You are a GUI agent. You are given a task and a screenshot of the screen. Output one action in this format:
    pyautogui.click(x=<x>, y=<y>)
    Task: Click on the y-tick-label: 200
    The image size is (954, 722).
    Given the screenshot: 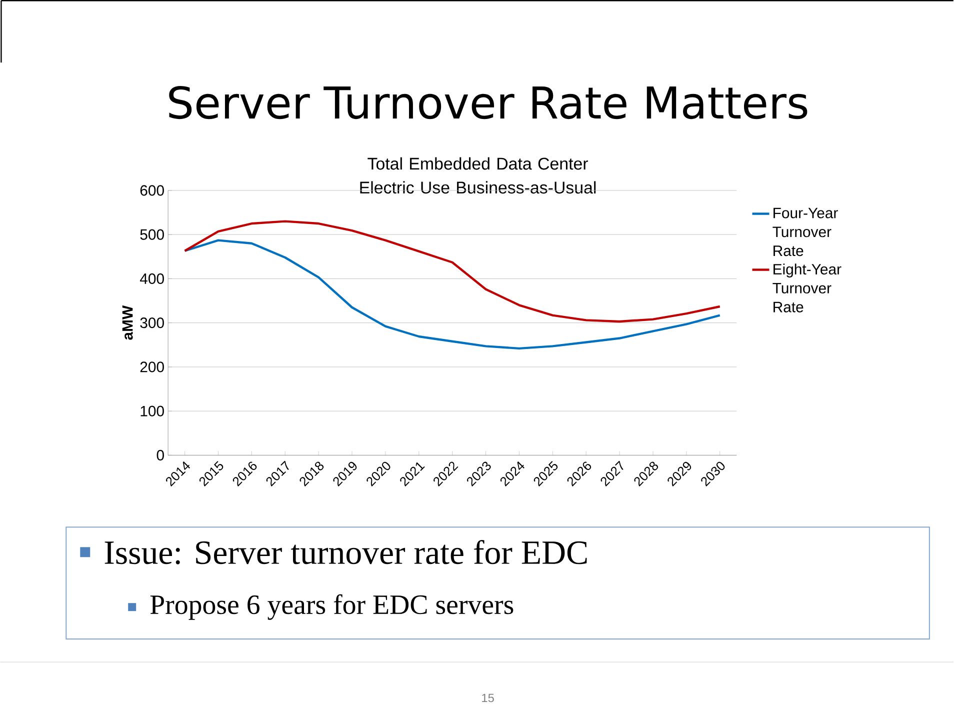 What is the action you would take?
    pyautogui.click(x=152, y=367)
    